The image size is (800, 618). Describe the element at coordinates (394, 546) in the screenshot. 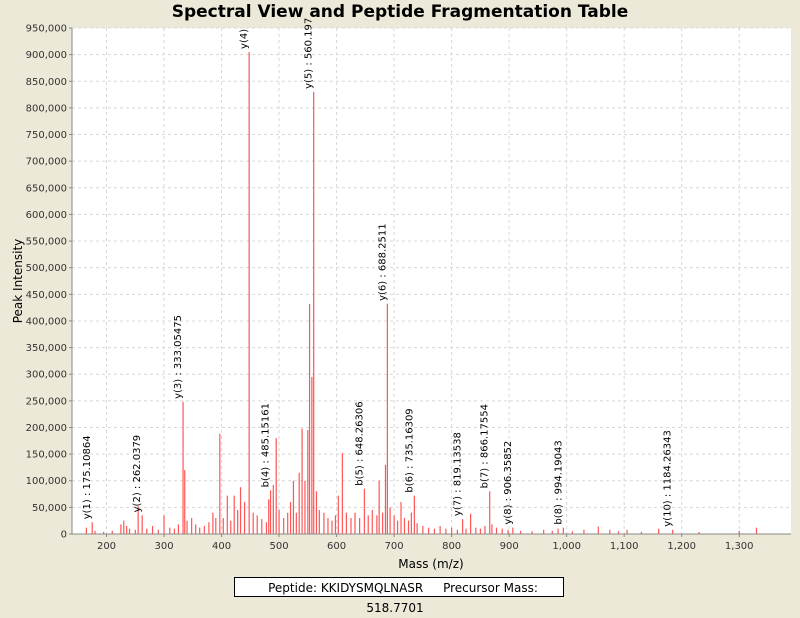

I see `x-tick-label: 700` at that location.